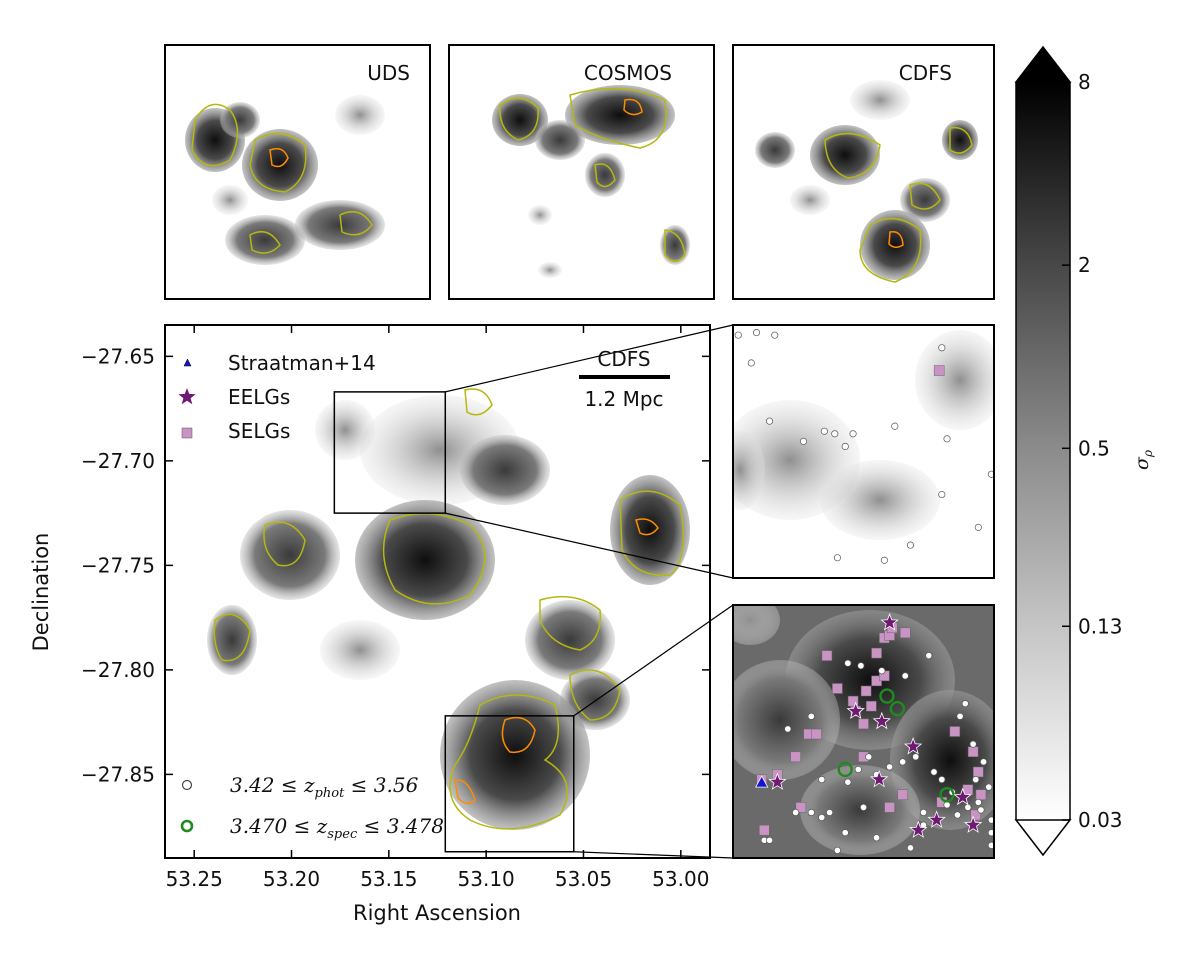  What do you see at coordinates (41, 592) in the screenshot?
I see `y-axis-label: Declination` at bounding box center [41, 592].